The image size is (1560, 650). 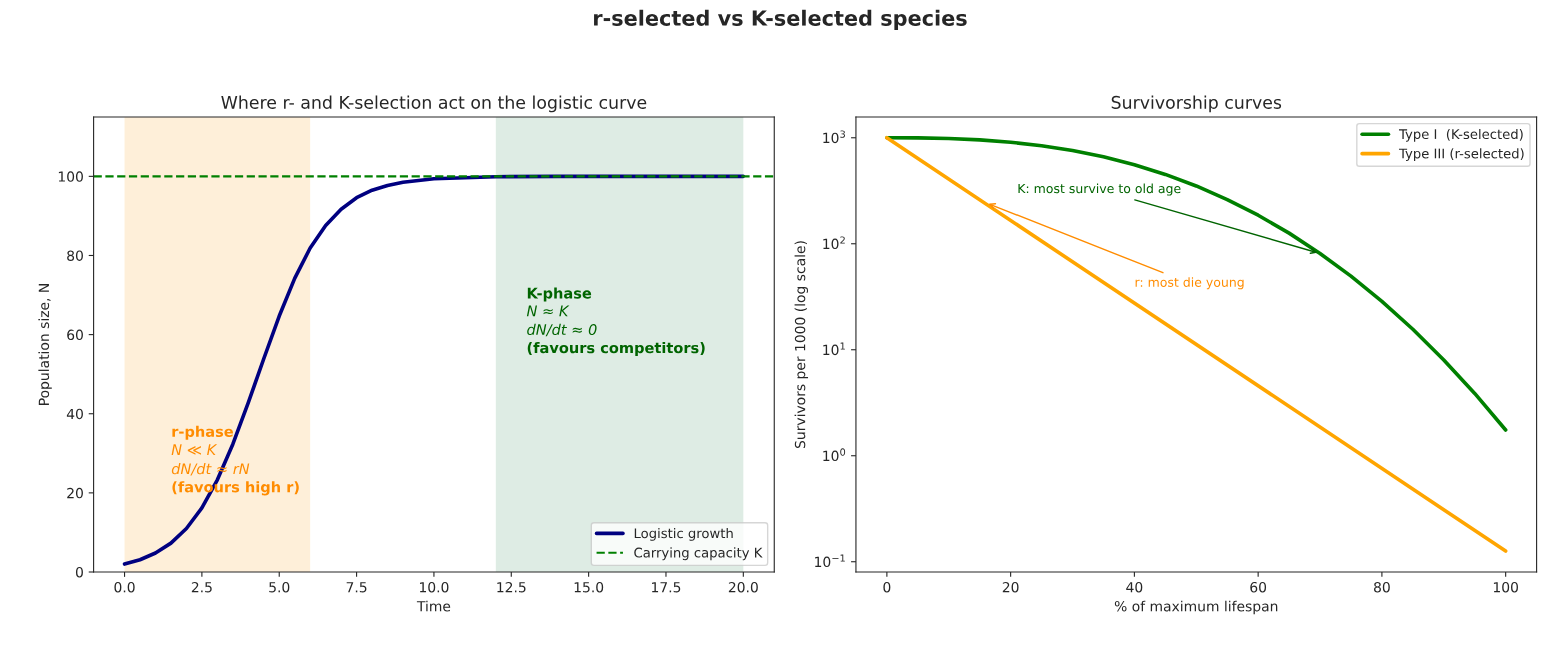 I want to click on chart-title: r-selected vs K-selected species, so click(x=780, y=19).